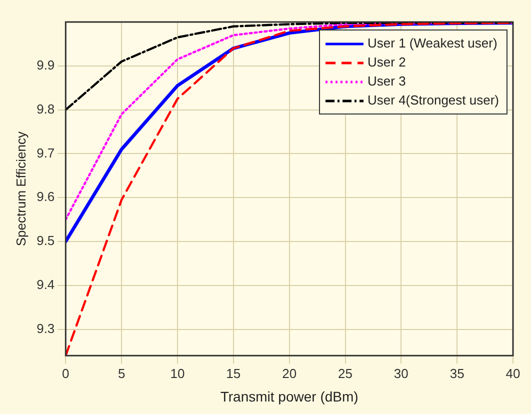 This screenshot has height=414, width=531. Describe the element at coordinates (289, 396) in the screenshot. I see `x-axis-title: Transmit power (dBm)` at that location.